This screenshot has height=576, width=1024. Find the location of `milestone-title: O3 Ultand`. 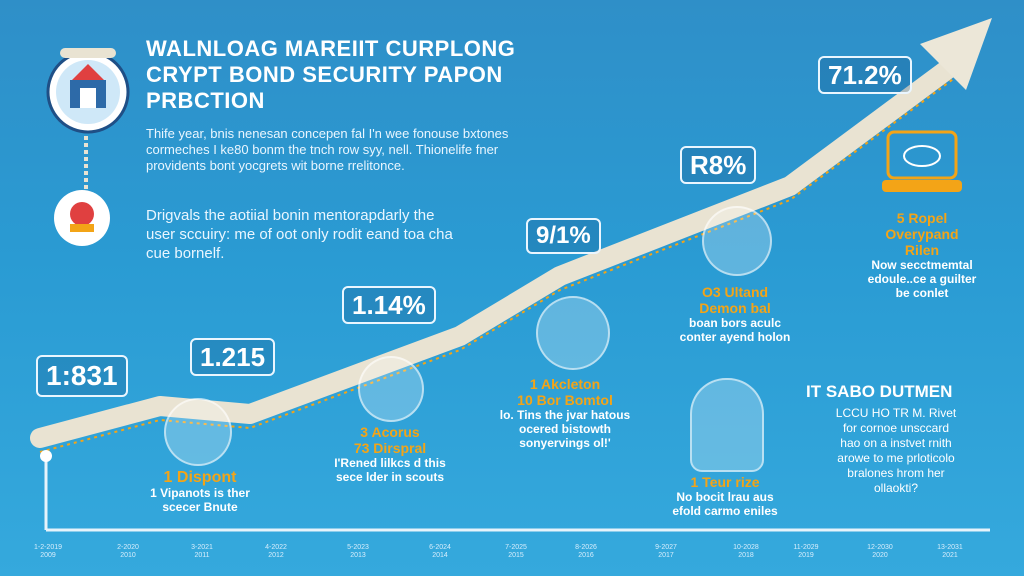

milestone-title: O3 Ultand is located at coordinates (735, 292).